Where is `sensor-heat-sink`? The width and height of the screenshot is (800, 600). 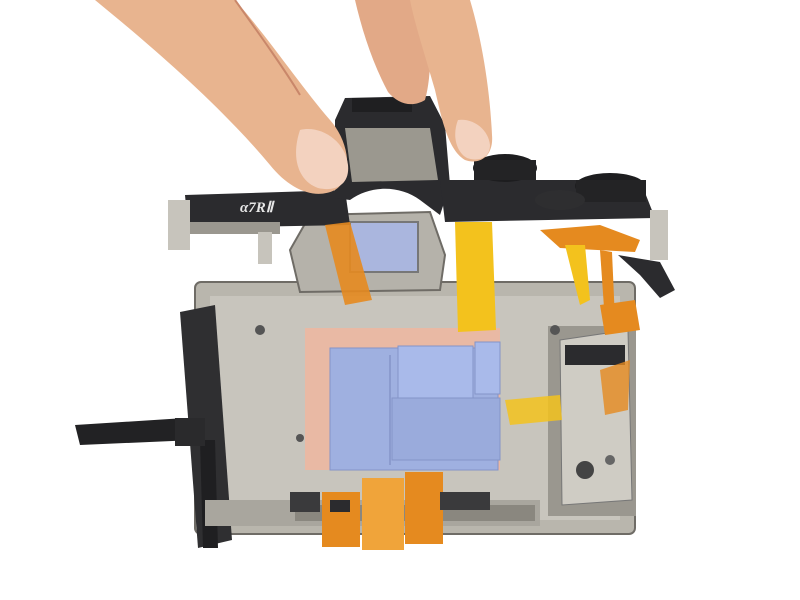
sensor-heat-sink is located at coordinates (403, 399).